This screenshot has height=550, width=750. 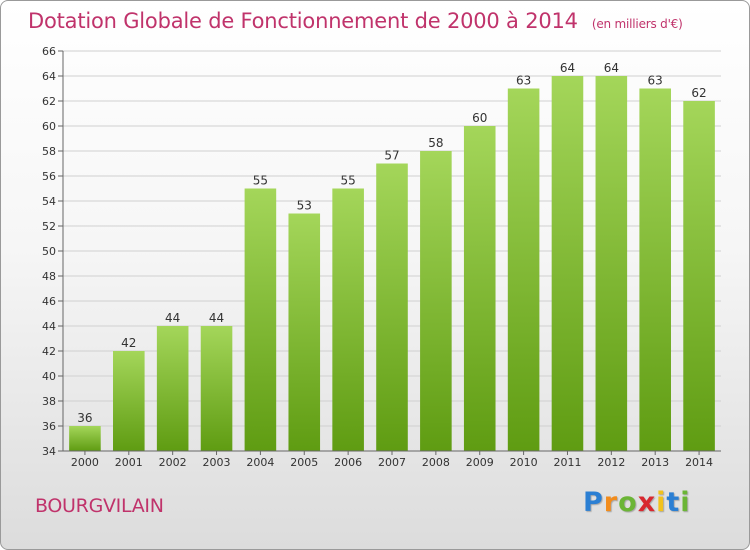 I want to click on y-tick-label: 34, so click(x=49, y=451).